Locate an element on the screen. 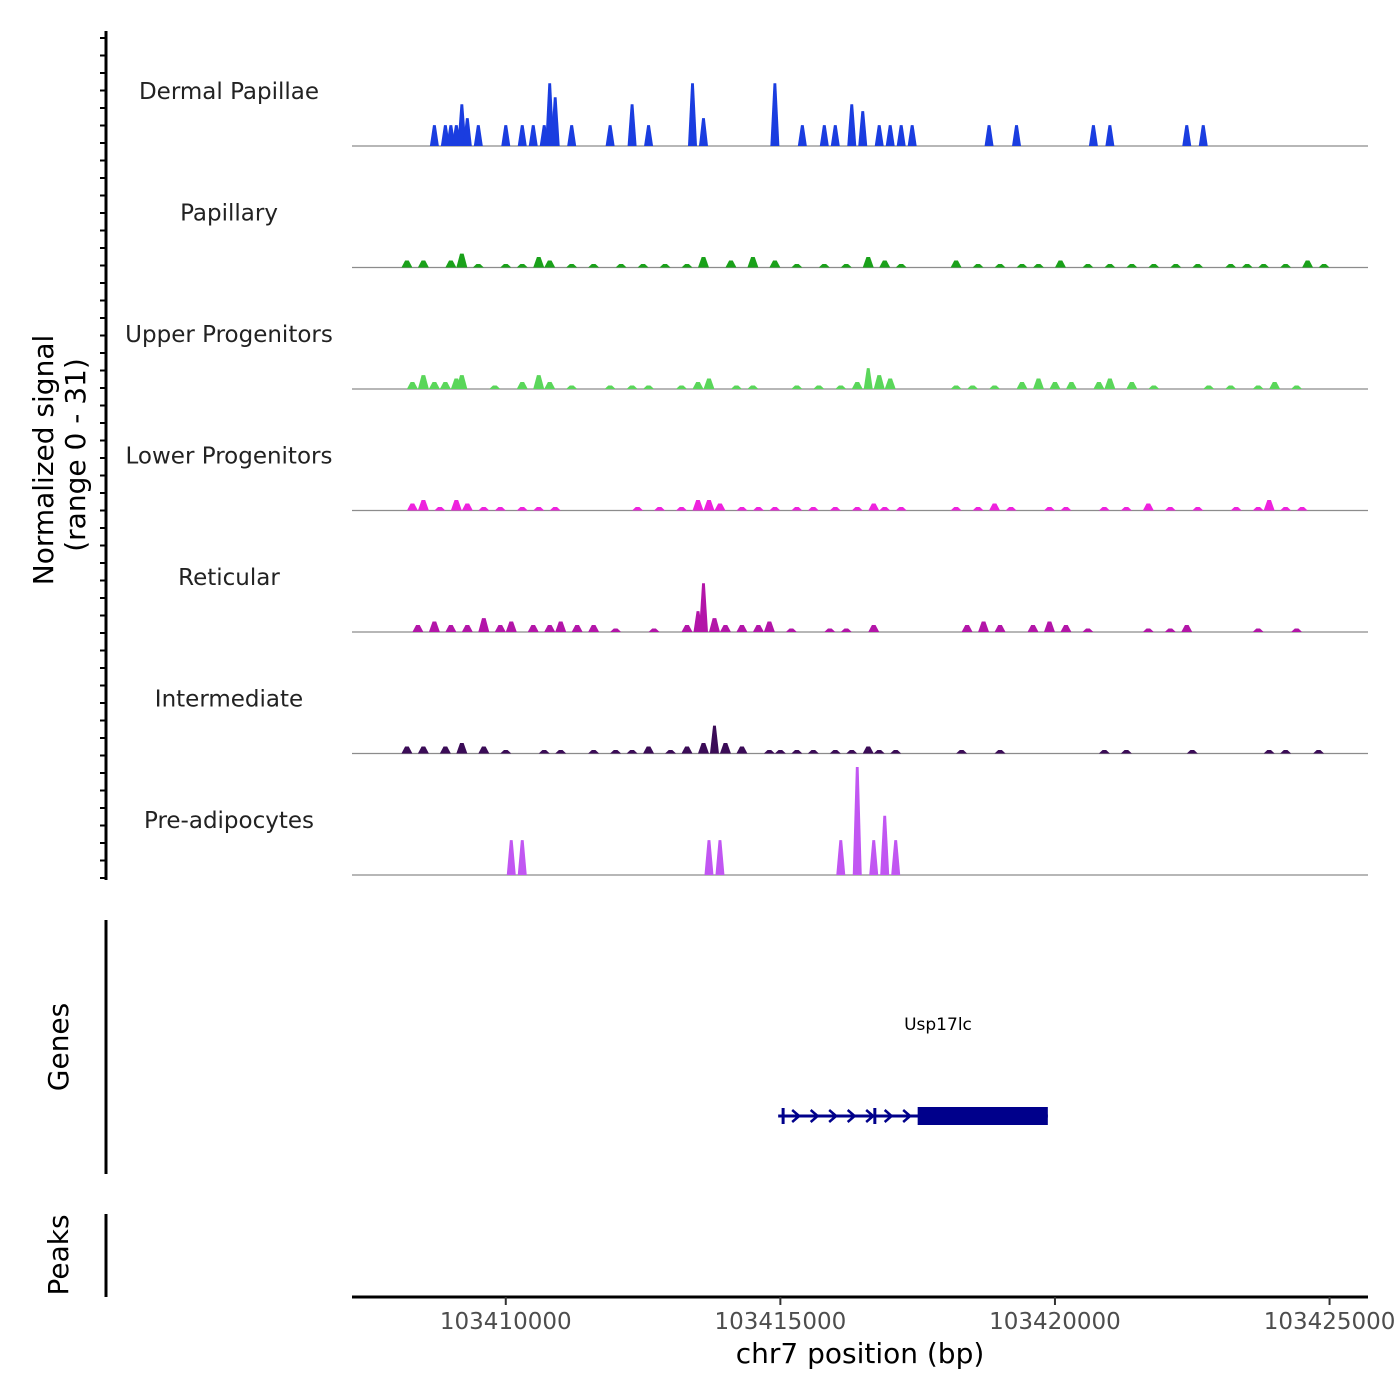 This screenshot has height=1400, width=1400. peaks-label: Peaks is located at coordinates (58, 1254).